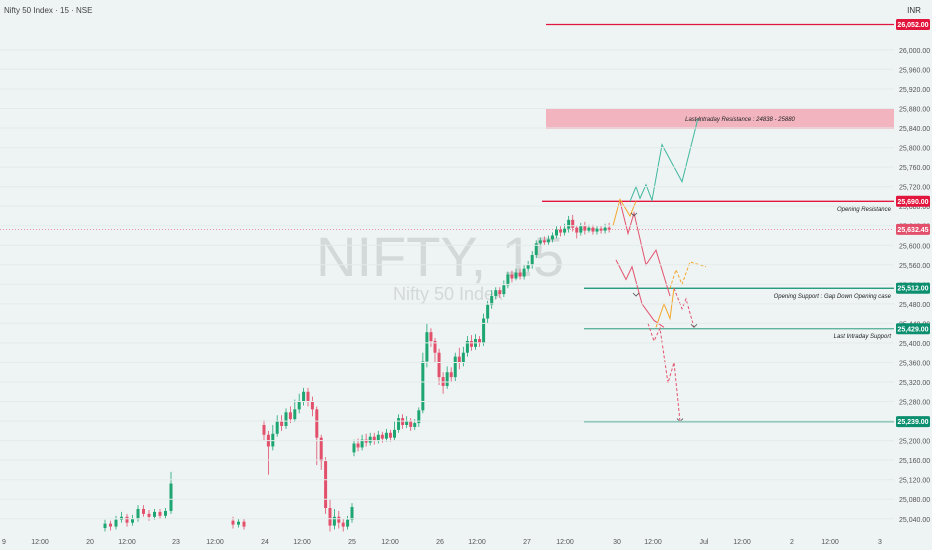 Image resolution: width=932 pixels, height=550 pixels. I want to click on price-axis, so click(913, 275).